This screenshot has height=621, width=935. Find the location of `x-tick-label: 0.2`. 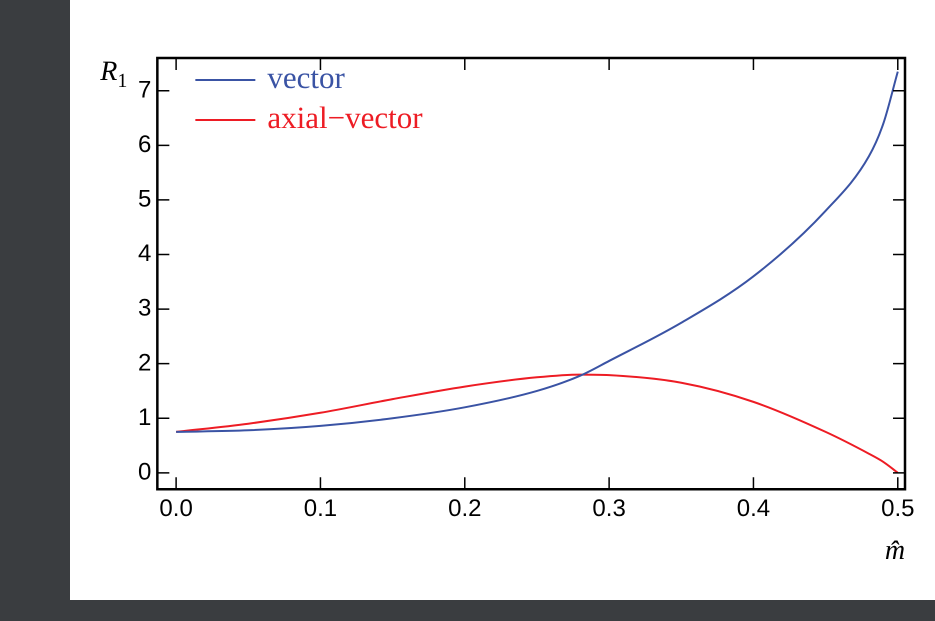

x-tick-label: 0.2 is located at coordinates (465, 508).